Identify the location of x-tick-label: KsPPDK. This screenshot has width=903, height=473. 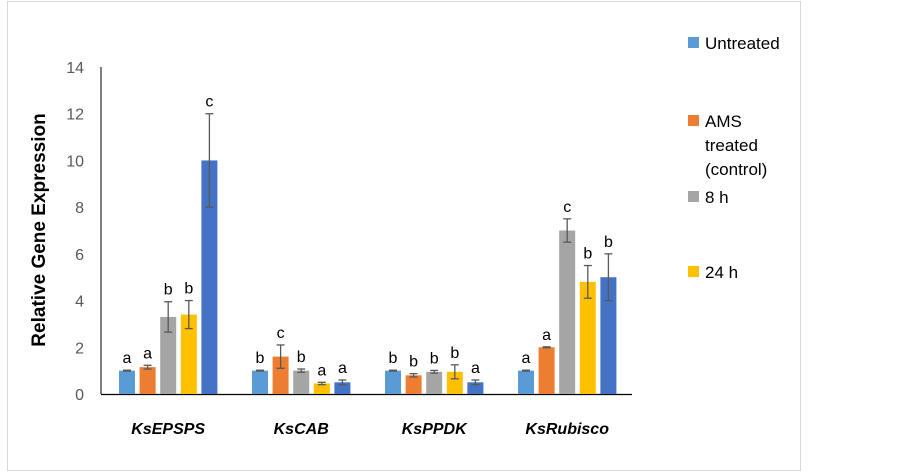
(435, 429).